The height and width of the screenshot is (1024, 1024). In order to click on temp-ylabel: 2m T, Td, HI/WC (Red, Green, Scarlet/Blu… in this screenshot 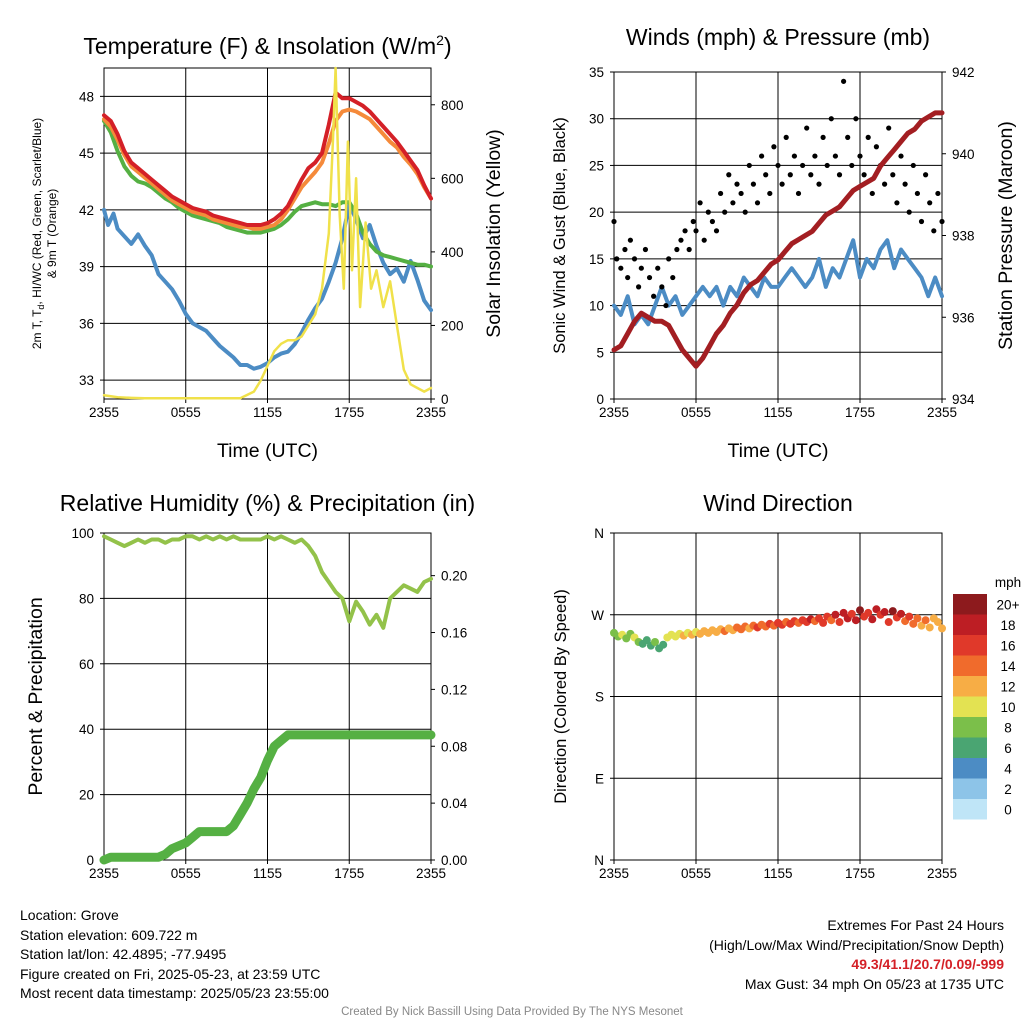, I will do `click(38, 233)`.